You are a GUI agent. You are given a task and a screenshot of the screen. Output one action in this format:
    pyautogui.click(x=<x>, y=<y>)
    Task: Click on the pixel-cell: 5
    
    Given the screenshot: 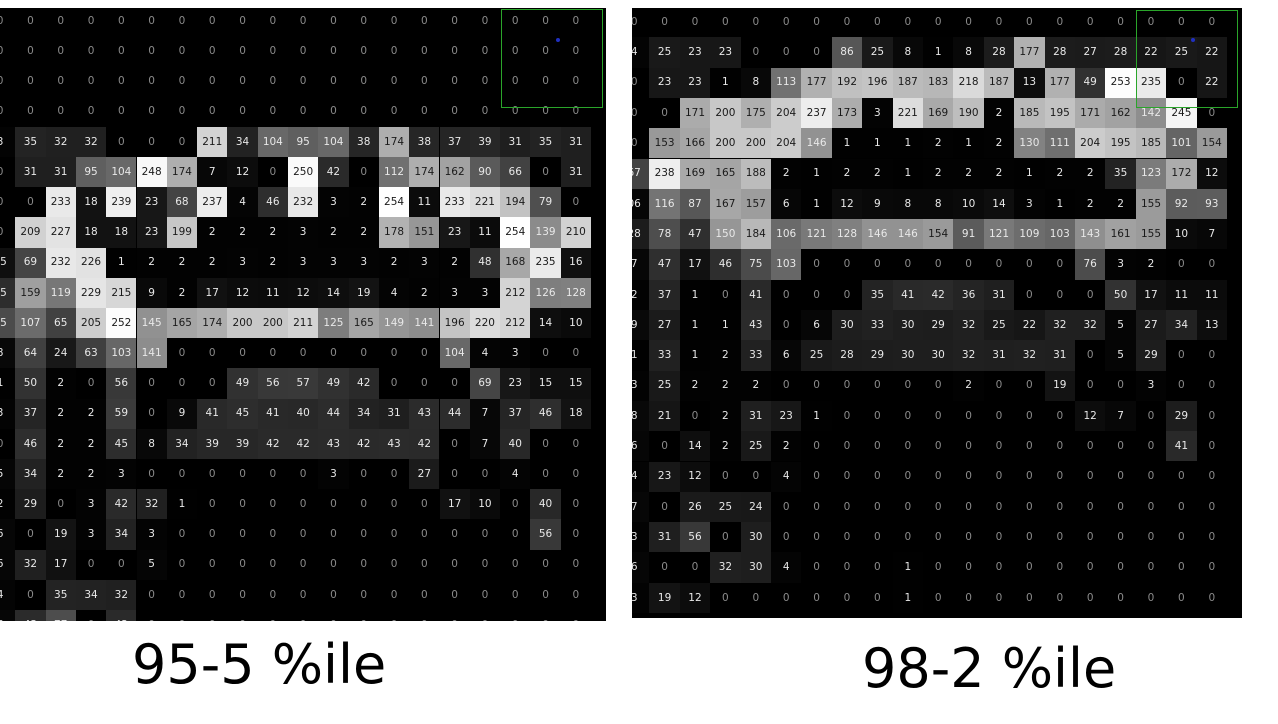 What is the action you would take?
    pyautogui.click(x=8, y=474)
    